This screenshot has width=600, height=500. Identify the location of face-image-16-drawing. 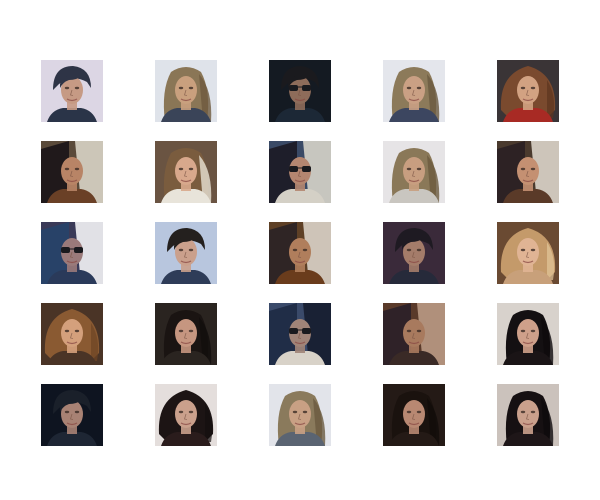
(72, 334).